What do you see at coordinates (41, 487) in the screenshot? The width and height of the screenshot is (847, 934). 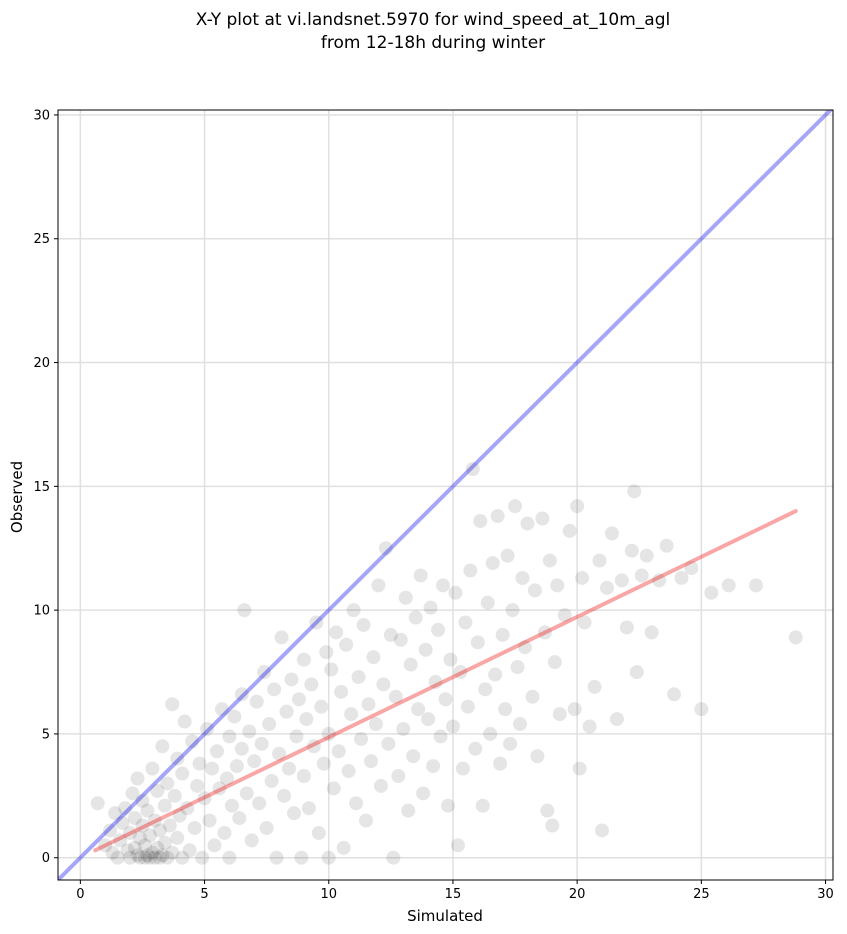 I see `y-tick-label: 15` at bounding box center [41, 487].